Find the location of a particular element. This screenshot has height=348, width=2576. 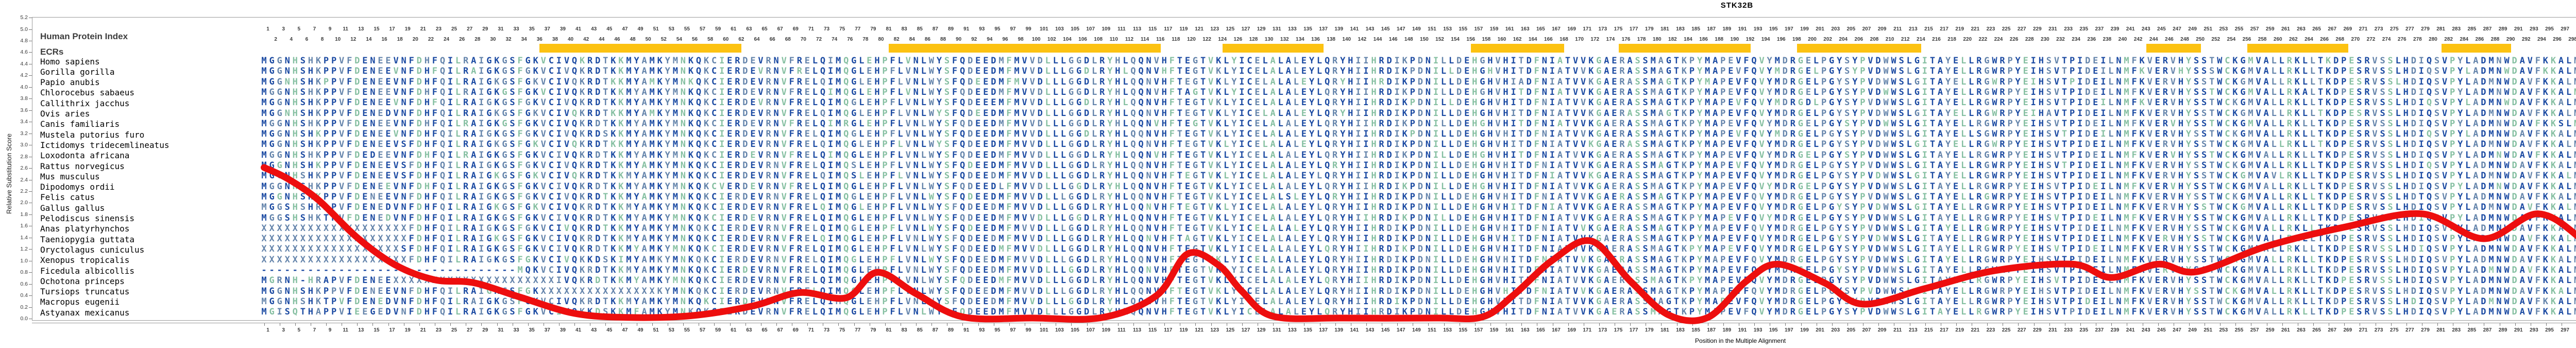

y-tick-label: 5.2 is located at coordinates (24, 17).